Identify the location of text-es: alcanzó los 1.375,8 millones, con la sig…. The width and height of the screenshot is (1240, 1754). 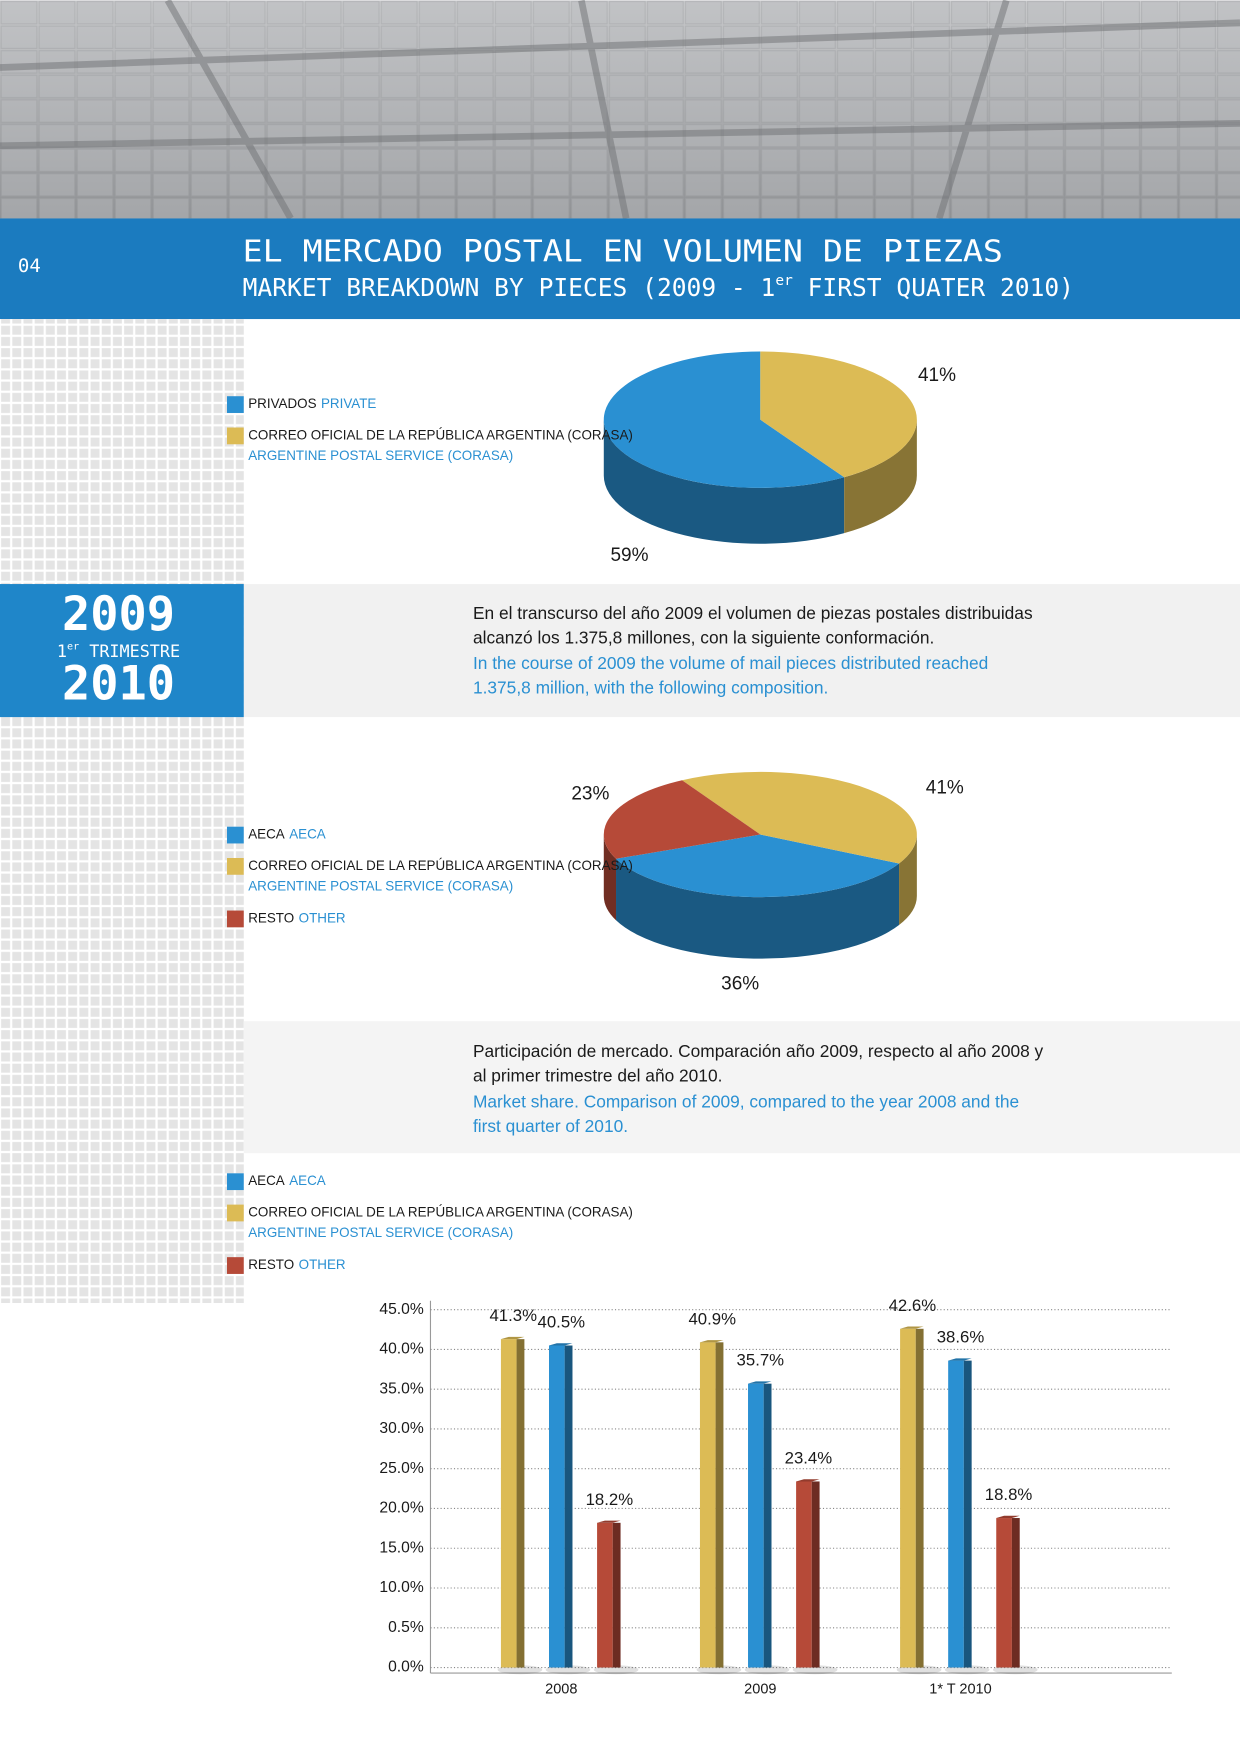
(703, 637).